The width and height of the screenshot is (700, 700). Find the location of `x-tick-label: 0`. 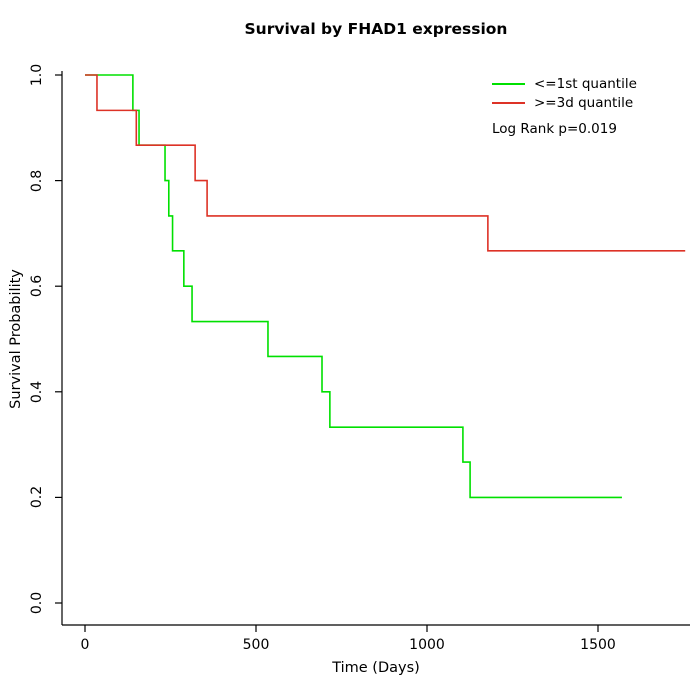

x-tick-label: 0 is located at coordinates (85, 645).